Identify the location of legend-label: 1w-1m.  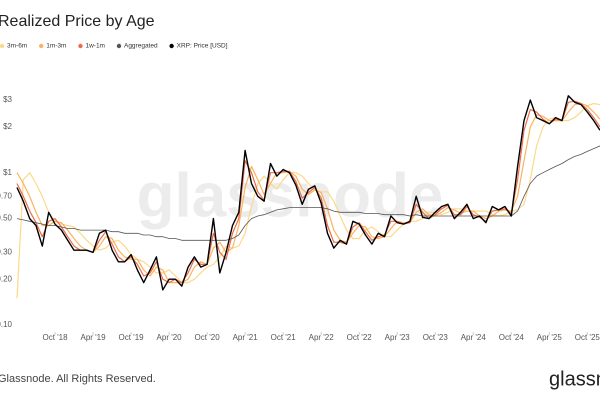
(95, 46).